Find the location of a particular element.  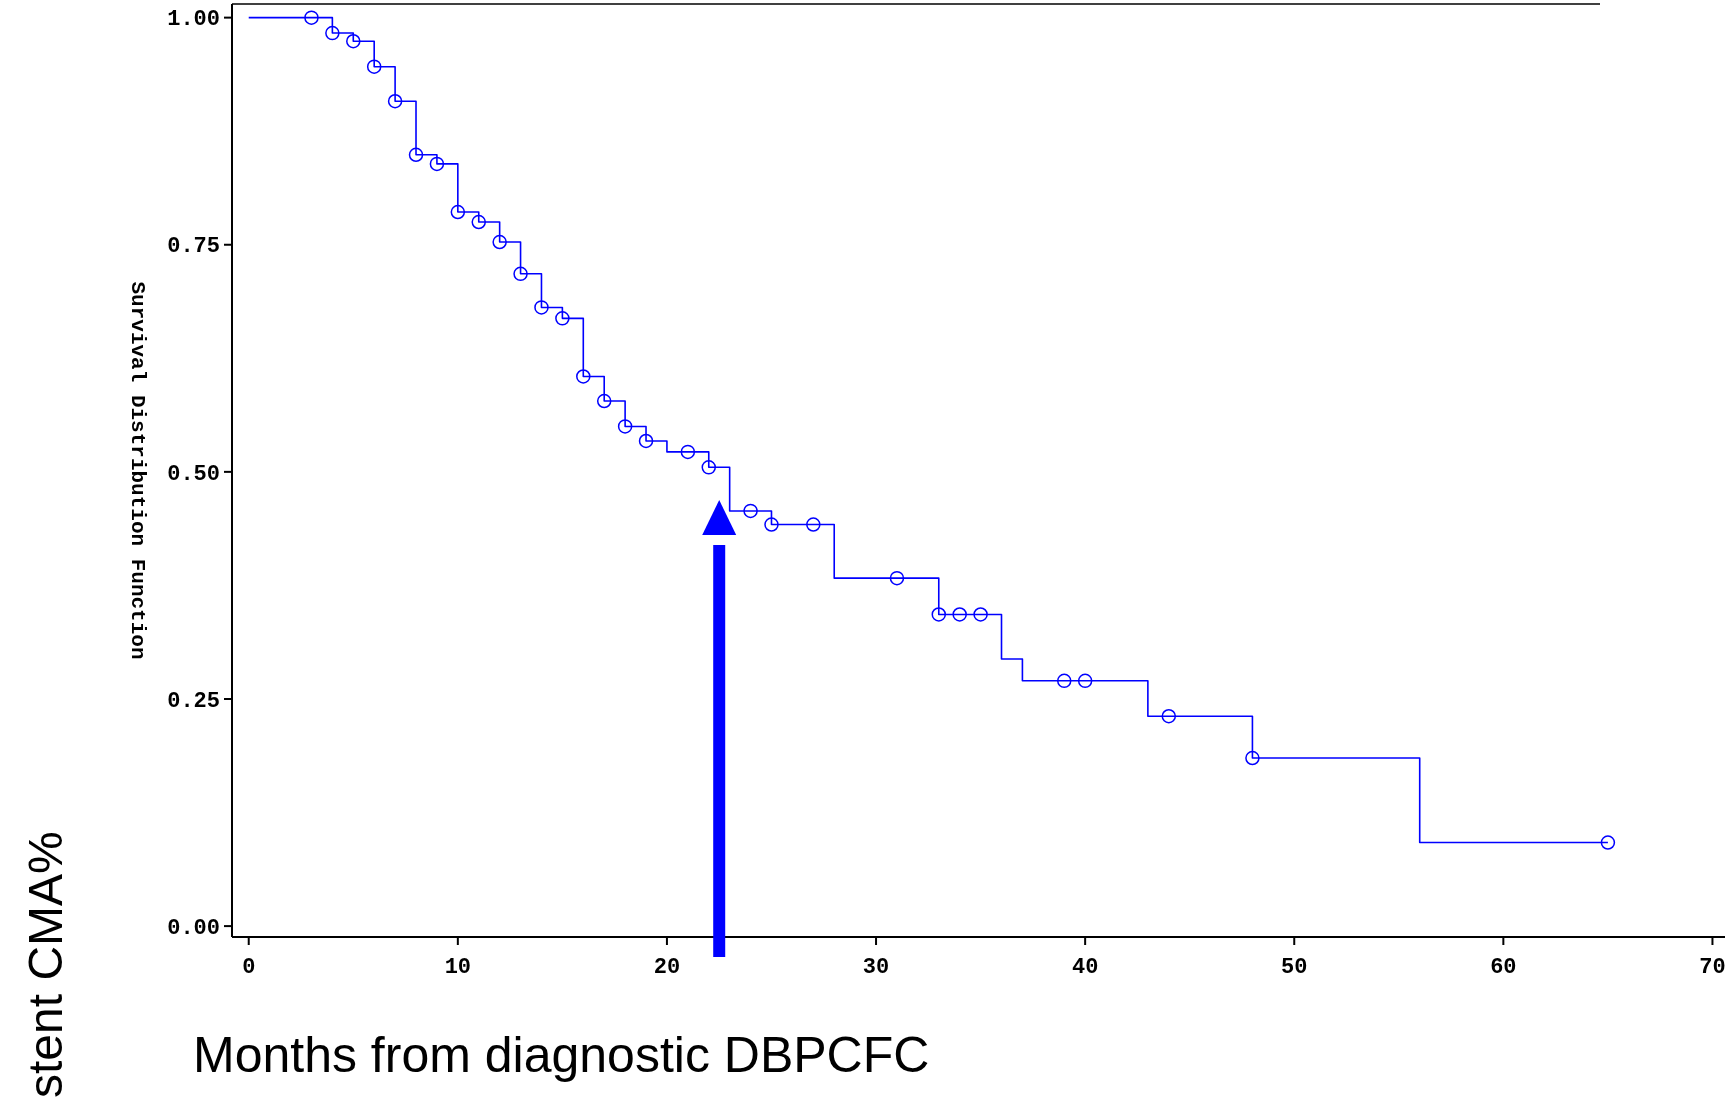

x-tick-label: 60 is located at coordinates (1503, 967).